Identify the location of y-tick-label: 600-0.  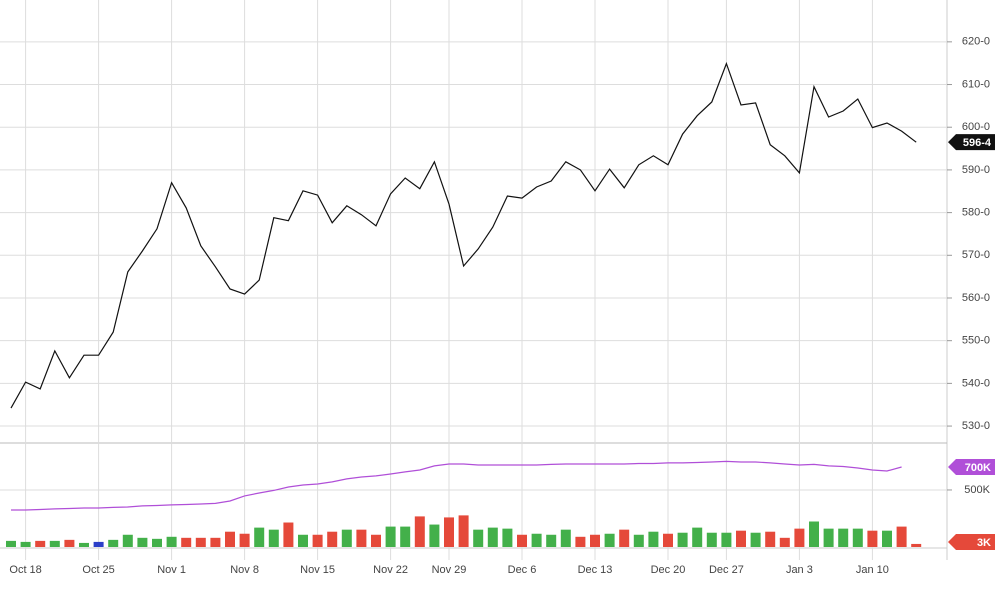
(976, 127).